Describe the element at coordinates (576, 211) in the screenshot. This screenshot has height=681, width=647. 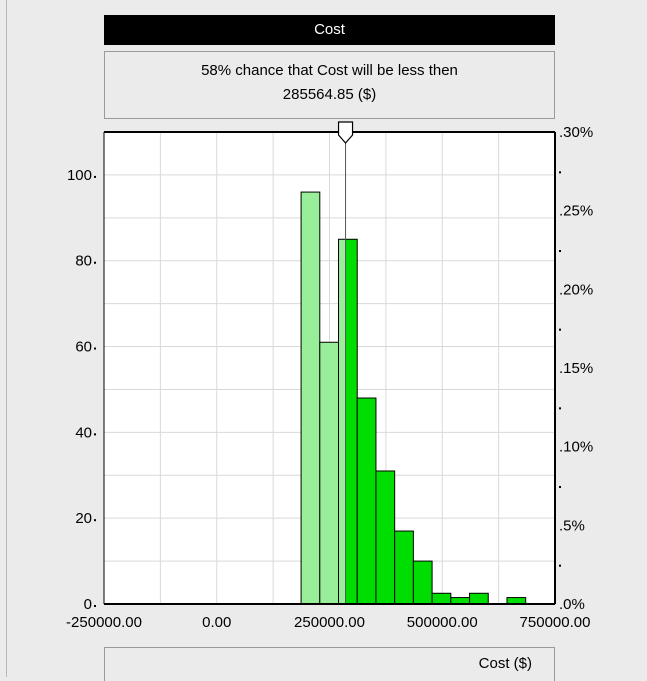
I see `y2-tick-label: .25%` at that location.